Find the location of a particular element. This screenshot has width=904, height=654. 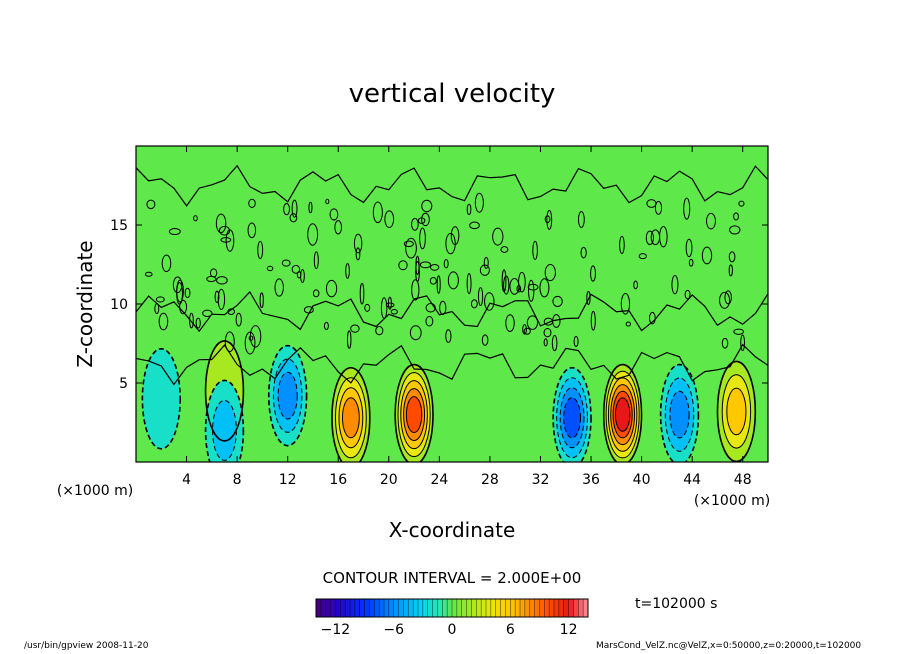

time-label: t=102000 s is located at coordinates (676, 604).